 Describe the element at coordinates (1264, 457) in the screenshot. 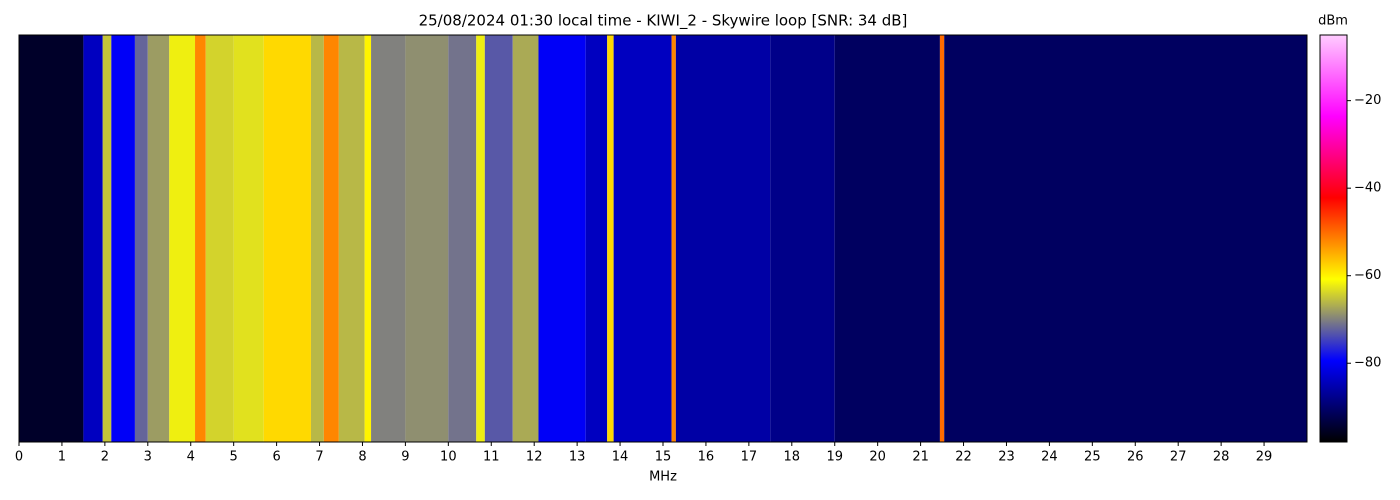

I see `x-tick-label: 29` at that location.